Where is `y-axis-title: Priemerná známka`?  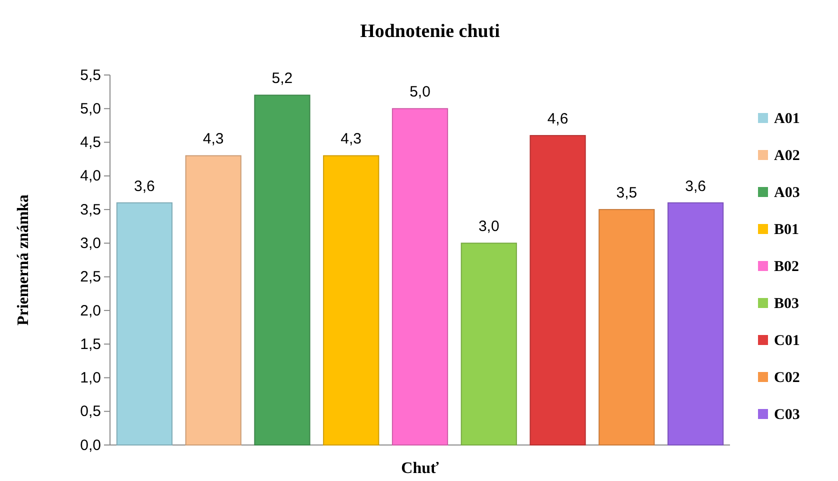
y-axis-title: Priemerná známka is located at coordinates (23, 260).